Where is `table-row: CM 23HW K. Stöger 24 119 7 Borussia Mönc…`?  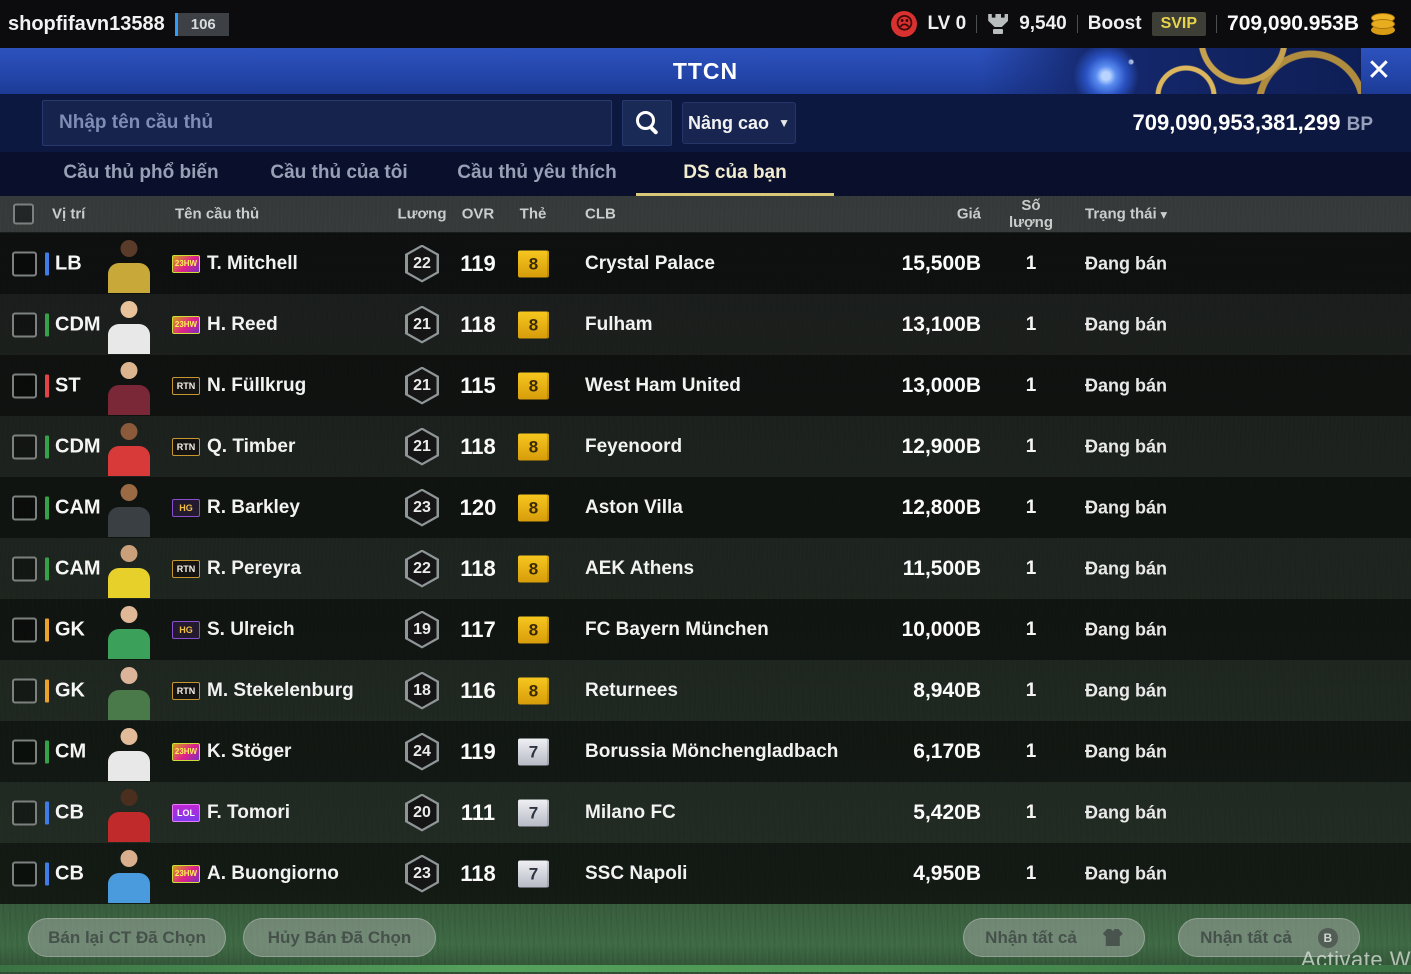 table-row: CM 23HW K. Stöger 24 119 7 Borussia Mönc… is located at coordinates (705, 751).